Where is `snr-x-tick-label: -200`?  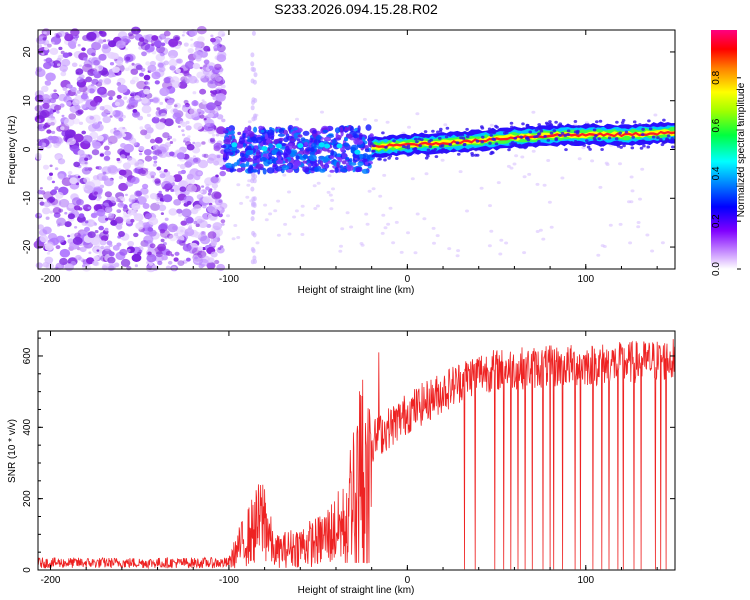 snr-x-tick-label: -200 is located at coordinates (50, 580).